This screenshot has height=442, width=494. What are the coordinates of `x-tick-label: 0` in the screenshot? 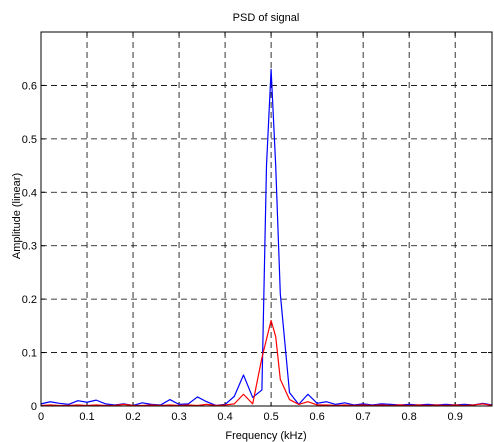 It's located at (41, 417).